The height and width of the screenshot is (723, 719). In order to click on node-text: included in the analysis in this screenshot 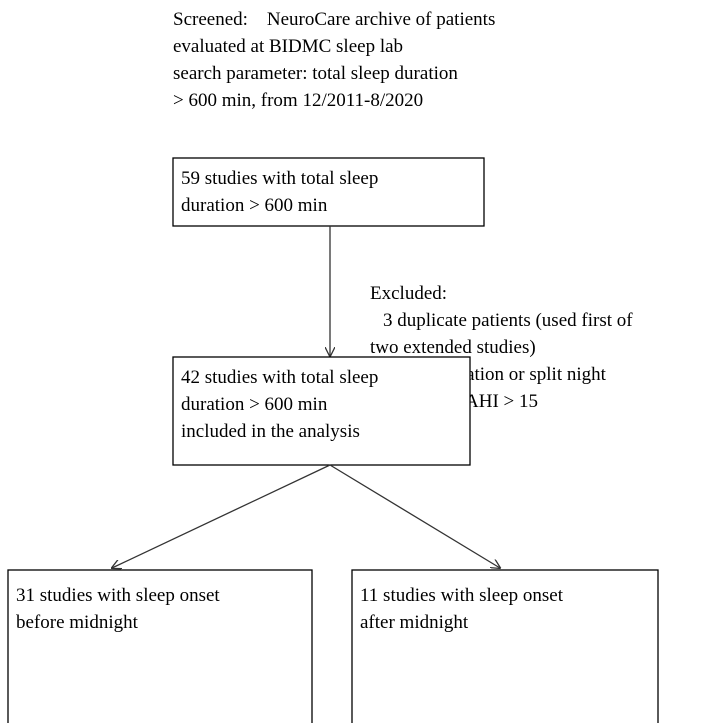, I will do `click(270, 431)`.